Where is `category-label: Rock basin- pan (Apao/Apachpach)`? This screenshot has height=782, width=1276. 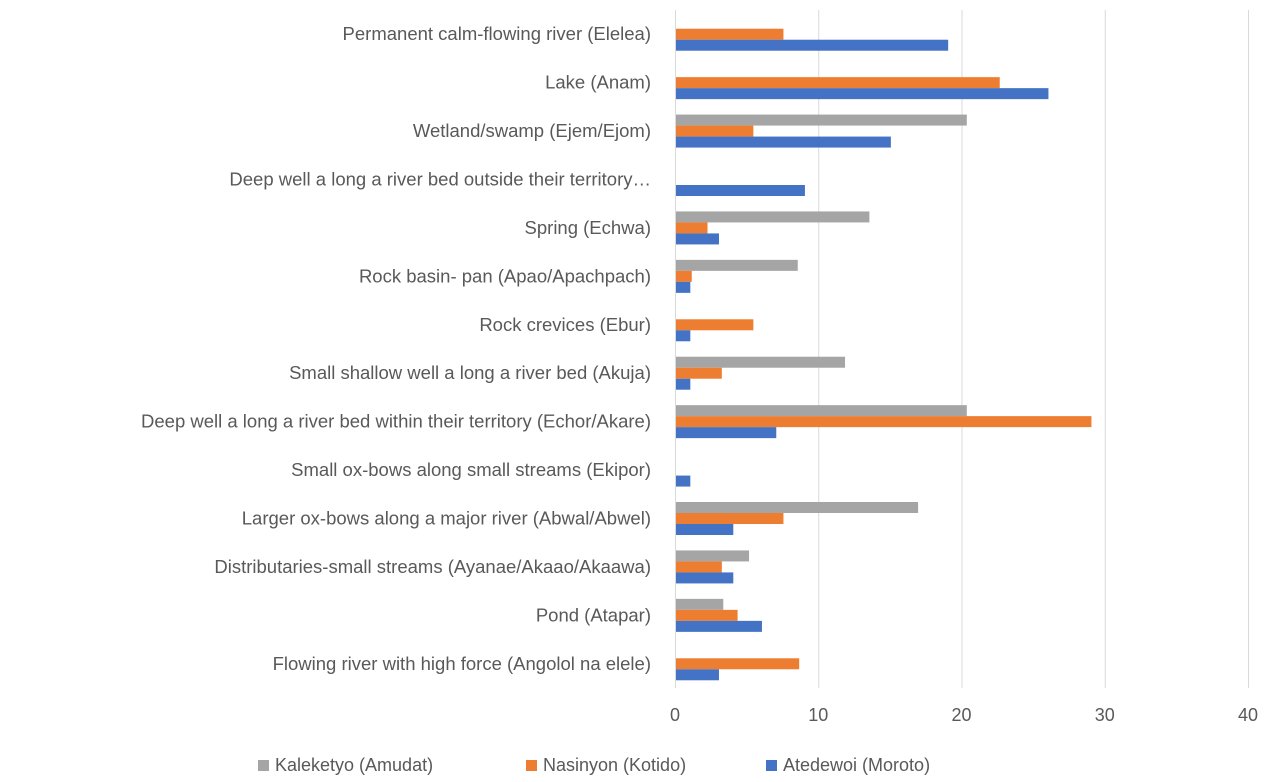 category-label: Rock basin- pan (Apao/Apachpach) is located at coordinates (505, 275).